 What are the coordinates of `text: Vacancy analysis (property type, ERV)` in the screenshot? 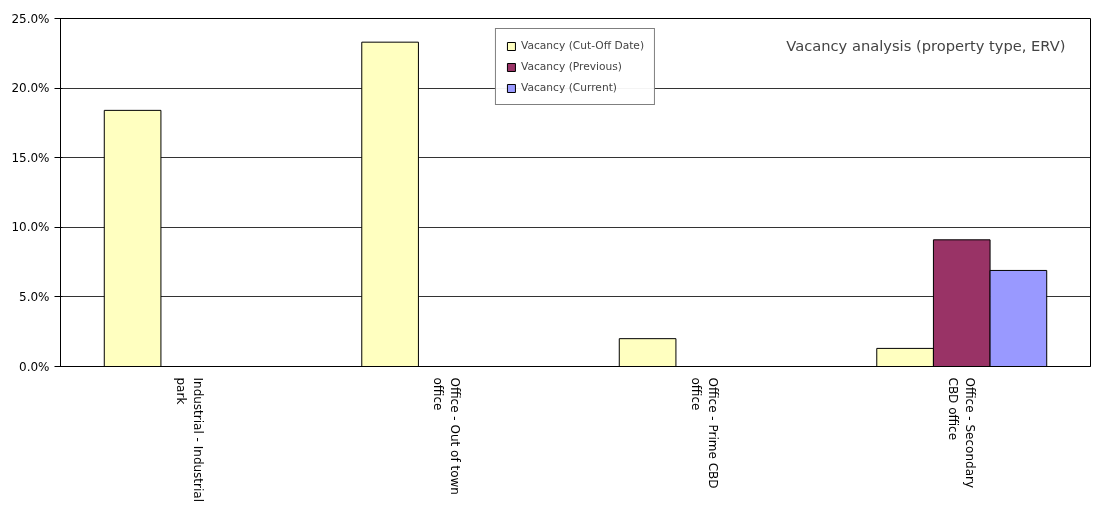 It's located at (926, 45).